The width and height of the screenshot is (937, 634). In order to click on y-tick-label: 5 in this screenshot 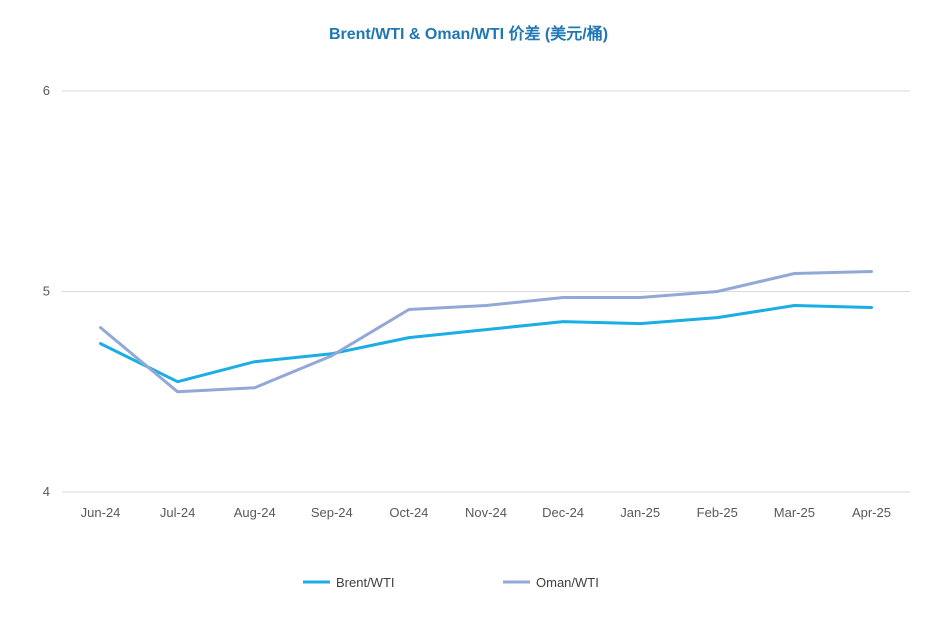, I will do `click(46, 291)`.